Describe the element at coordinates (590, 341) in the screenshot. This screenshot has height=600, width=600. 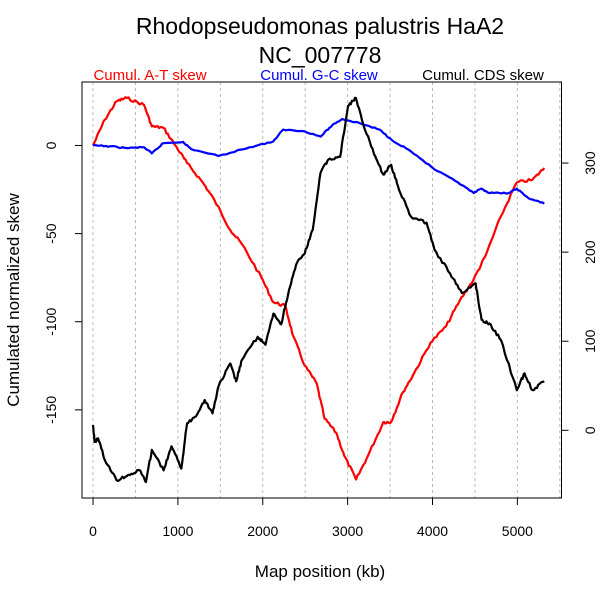
I see `y-right-tick-label: 100` at that location.